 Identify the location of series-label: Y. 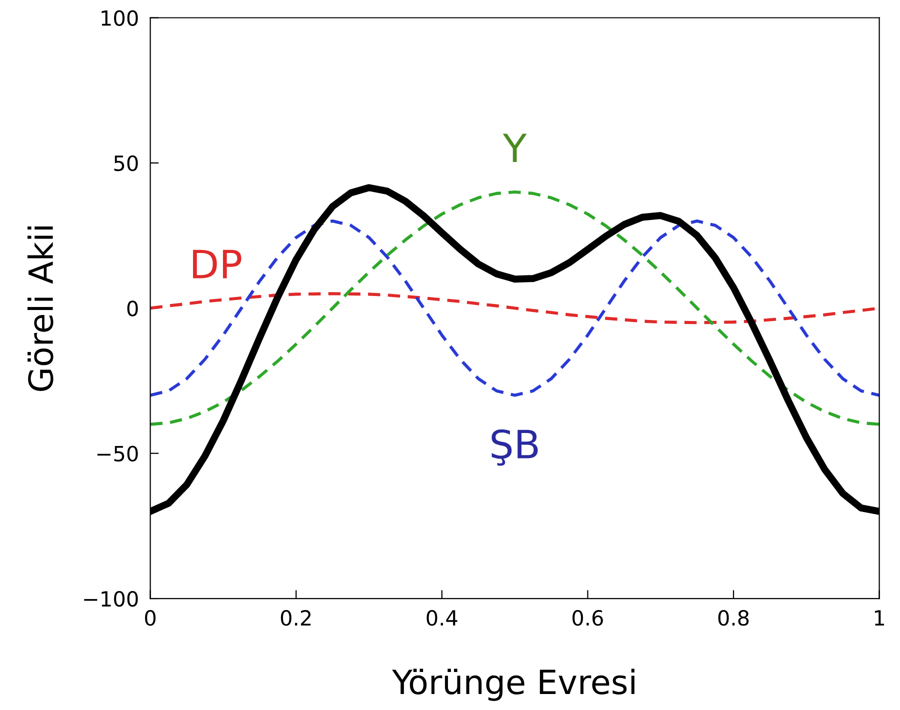
(514, 148).